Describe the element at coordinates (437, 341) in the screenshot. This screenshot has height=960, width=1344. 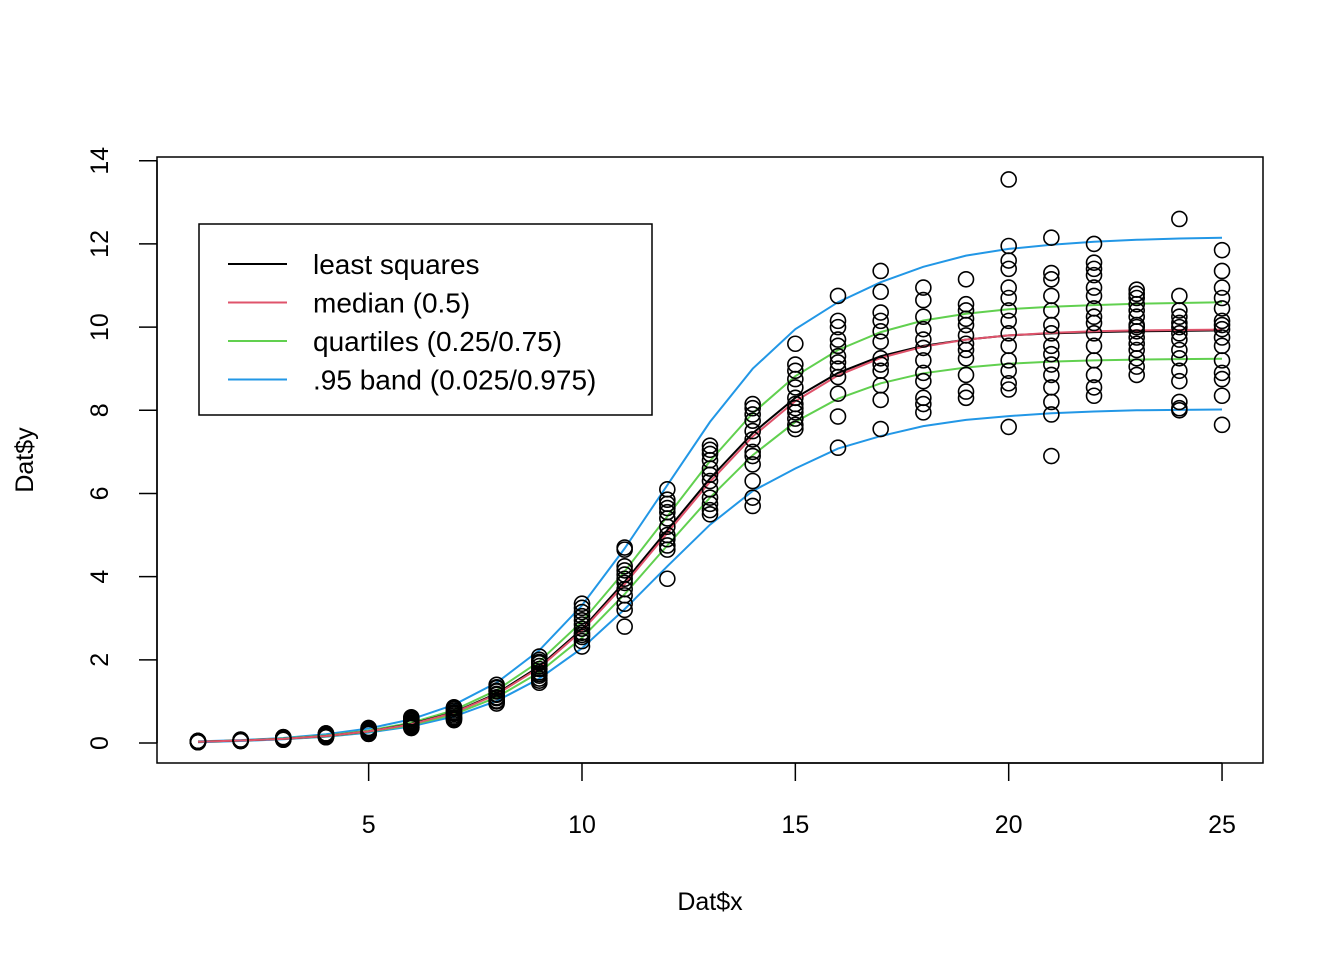
I see `legend-label: quartiles (0.25/0.75)` at that location.